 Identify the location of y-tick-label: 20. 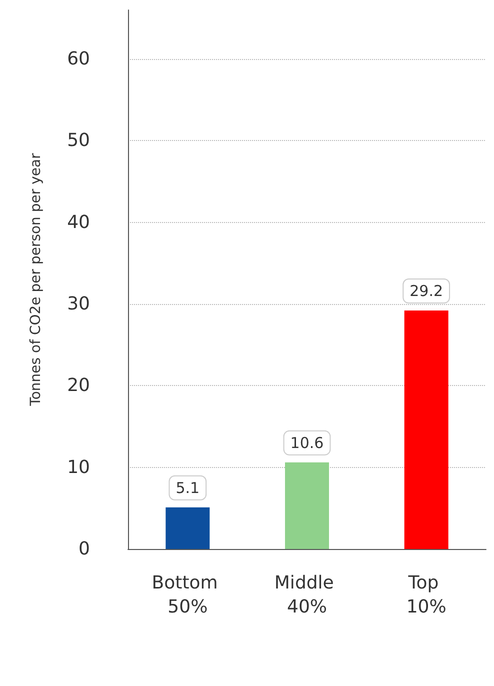
(78, 385).